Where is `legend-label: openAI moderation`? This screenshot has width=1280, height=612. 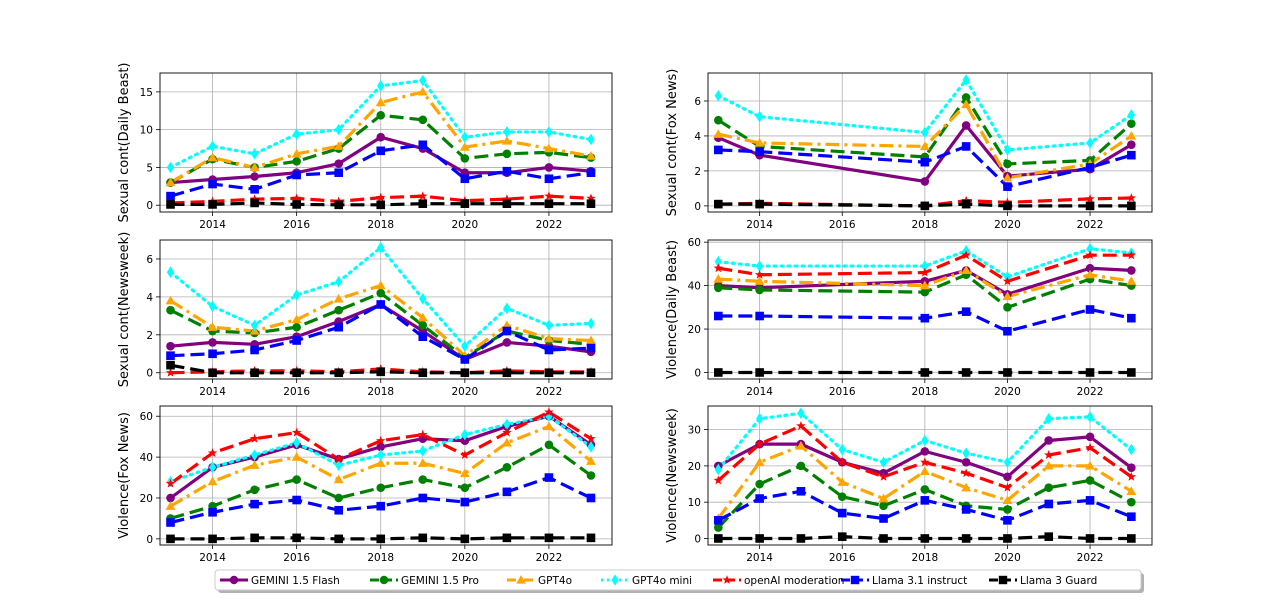
legend-label: openAI moderation is located at coordinates (794, 581).